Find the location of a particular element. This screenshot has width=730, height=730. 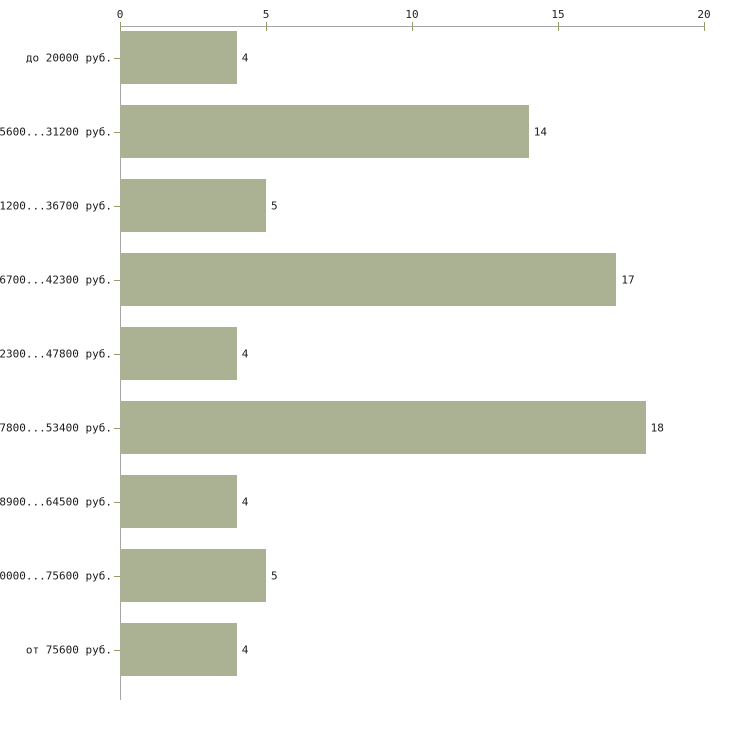

x-axis-tick-label: 15 is located at coordinates (558, 14).